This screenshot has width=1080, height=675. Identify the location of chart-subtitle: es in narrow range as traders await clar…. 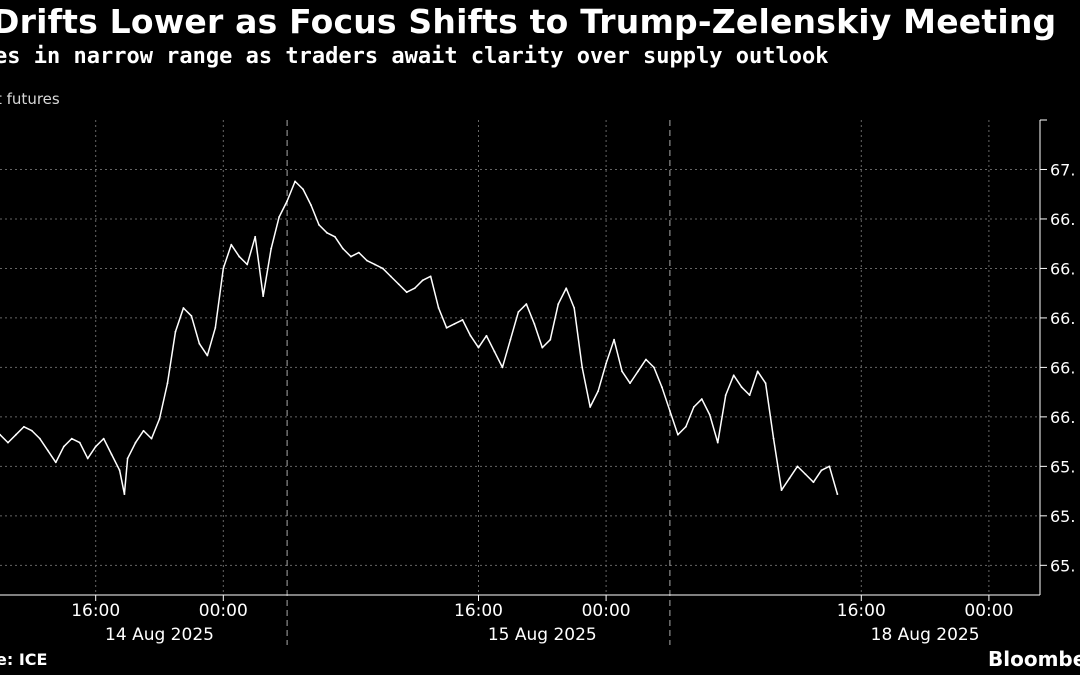
(414, 56).